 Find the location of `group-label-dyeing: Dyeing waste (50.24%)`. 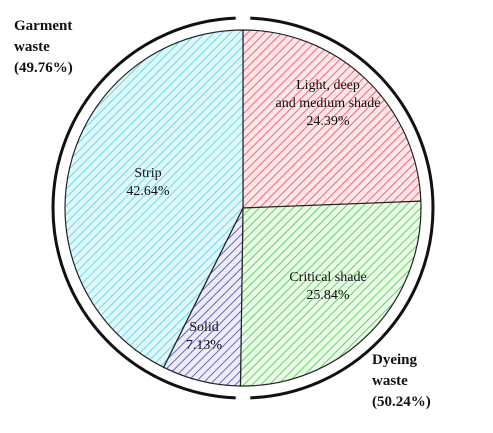

group-label-dyeing: Dyeing waste (50.24%) is located at coordinates (401, 381).